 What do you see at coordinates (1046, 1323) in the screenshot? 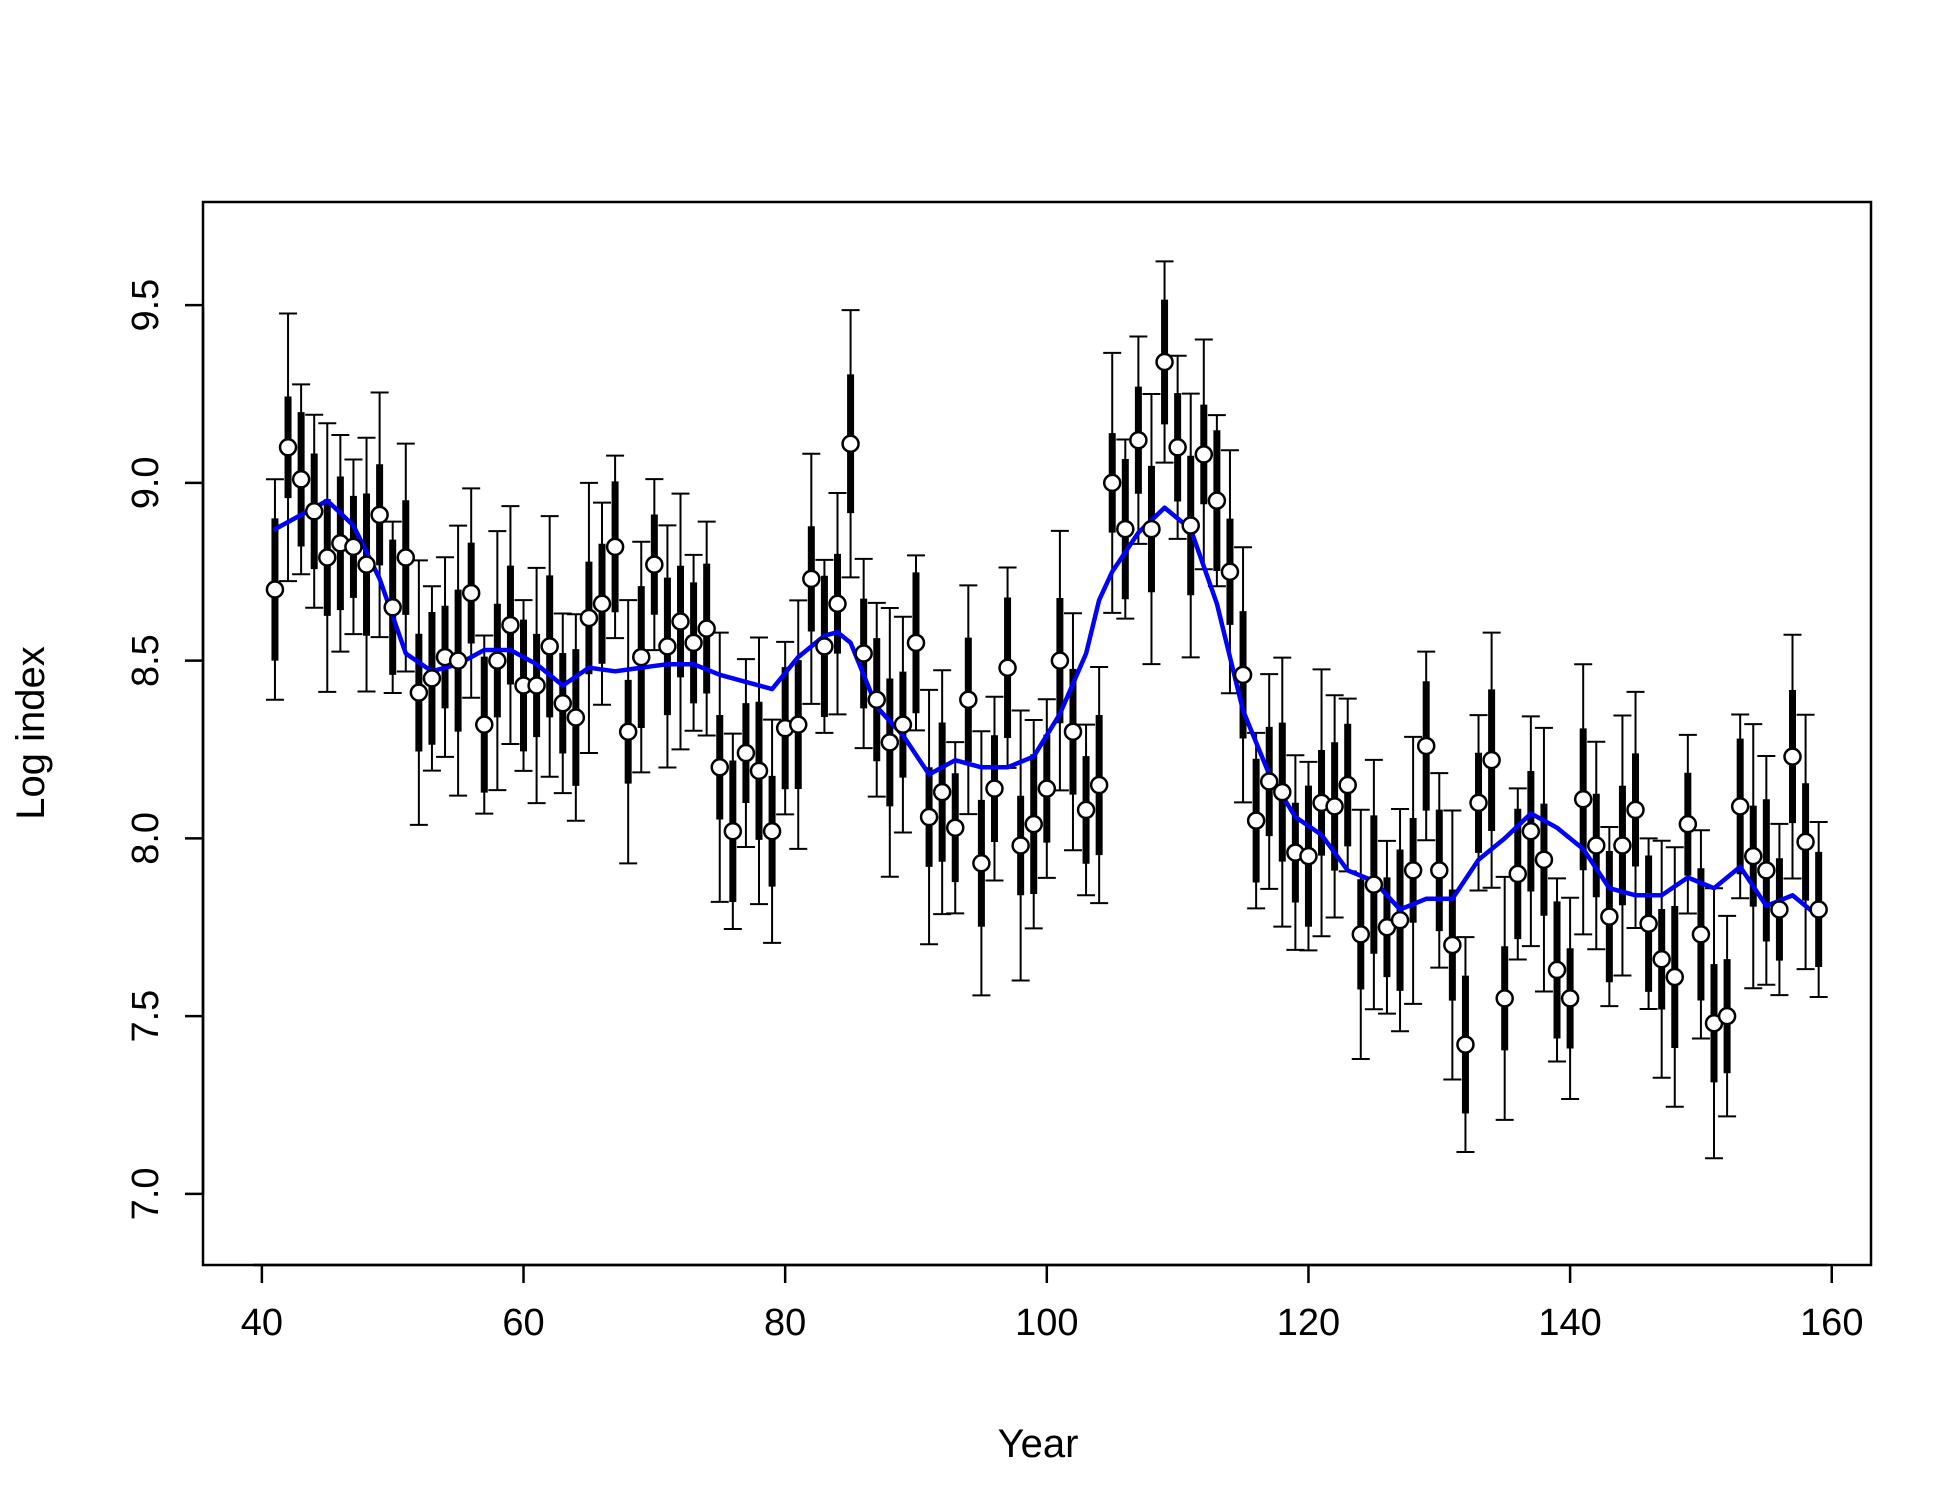
I see `x-tick-label: 100` at bounding box center [1046, 1323].